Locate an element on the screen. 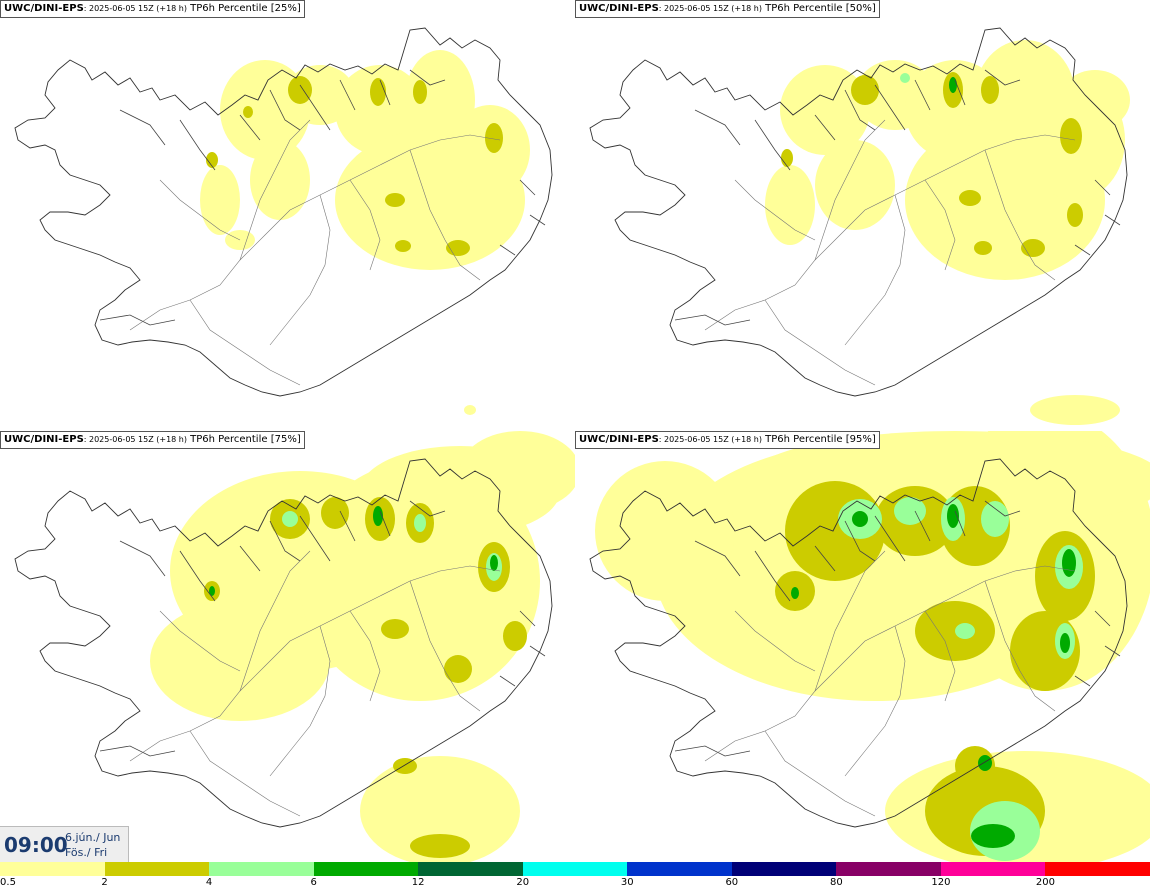  valid-time-box: 09:00 6.jún./ Jun Fös./ Fri is located at coordinates (64, 844).